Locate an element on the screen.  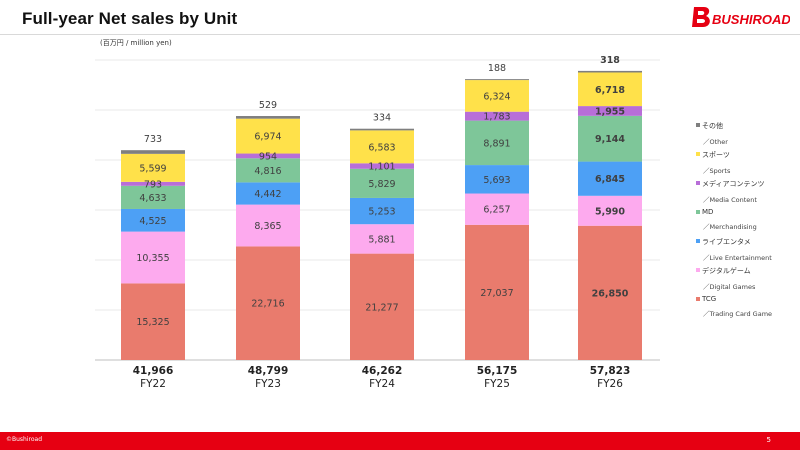
data-label: 5,990 is located at coordinates (610, 211).